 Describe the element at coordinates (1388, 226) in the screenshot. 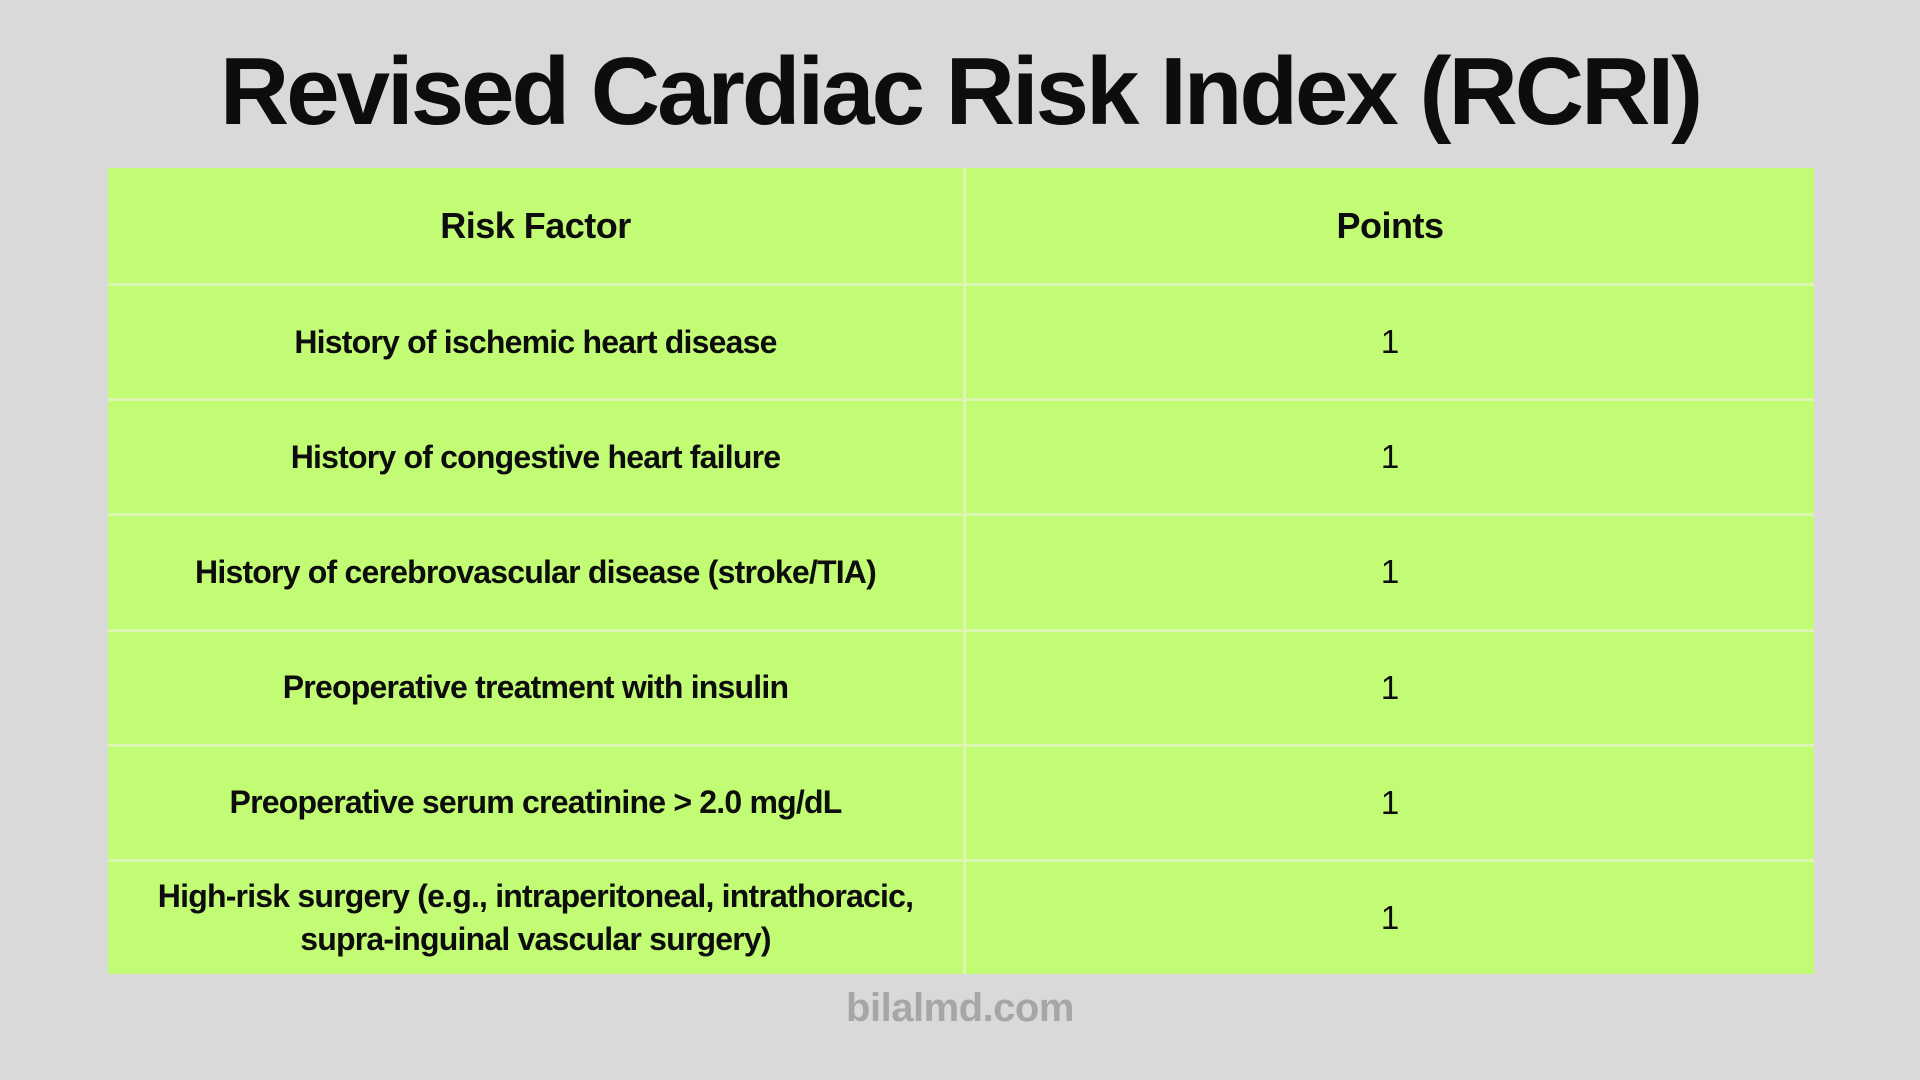

I see `table-header-points: Points` at that location.